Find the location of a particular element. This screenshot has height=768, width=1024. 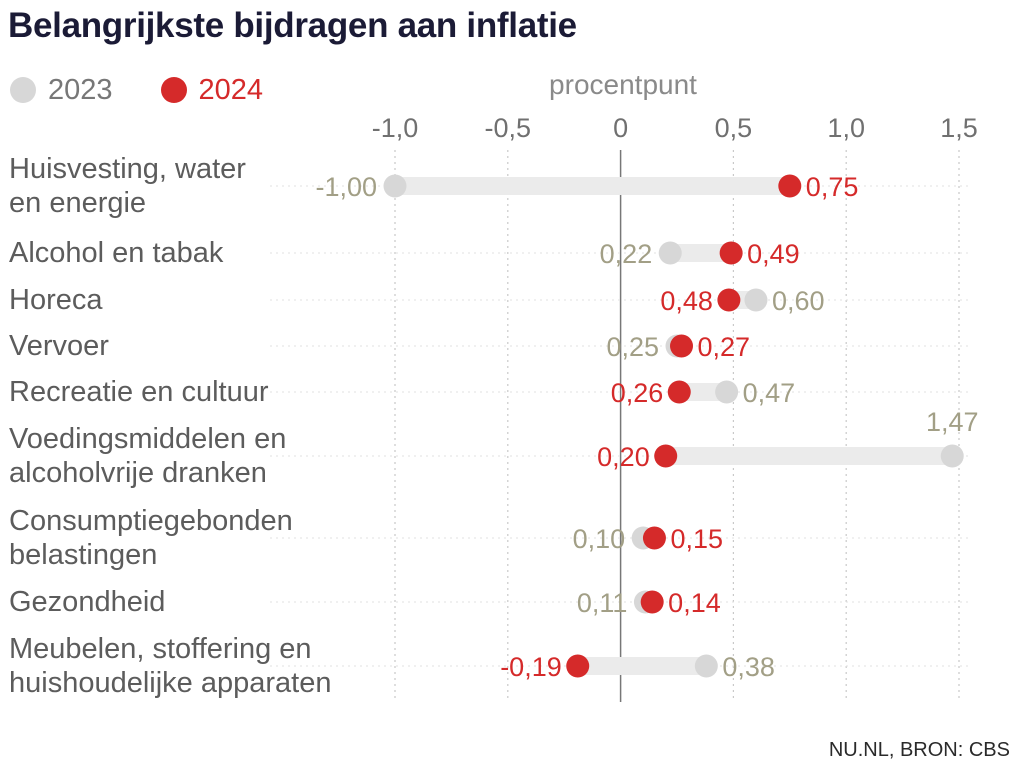

x-axis-label: procentpunt is located at coordinates (623, 84).